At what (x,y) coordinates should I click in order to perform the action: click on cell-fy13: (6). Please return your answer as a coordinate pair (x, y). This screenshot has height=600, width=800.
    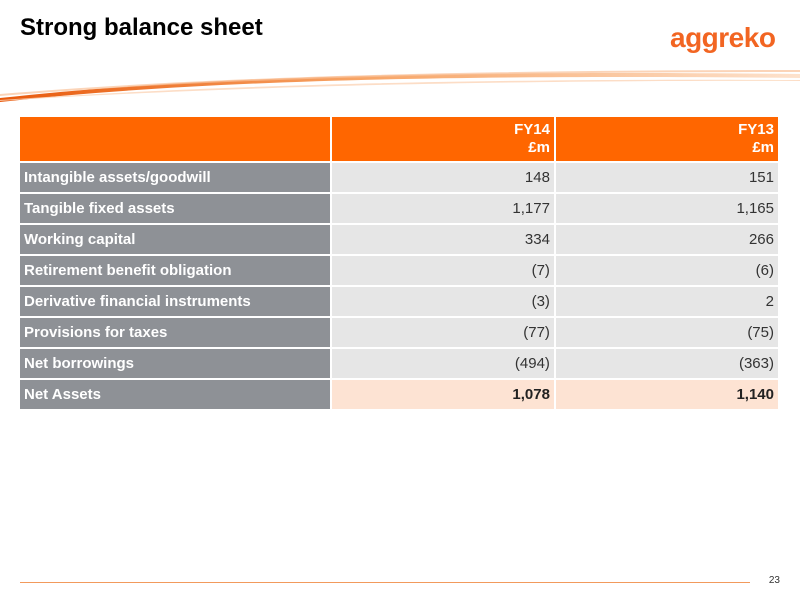
    Looking at the image, I should click on (666, 270).